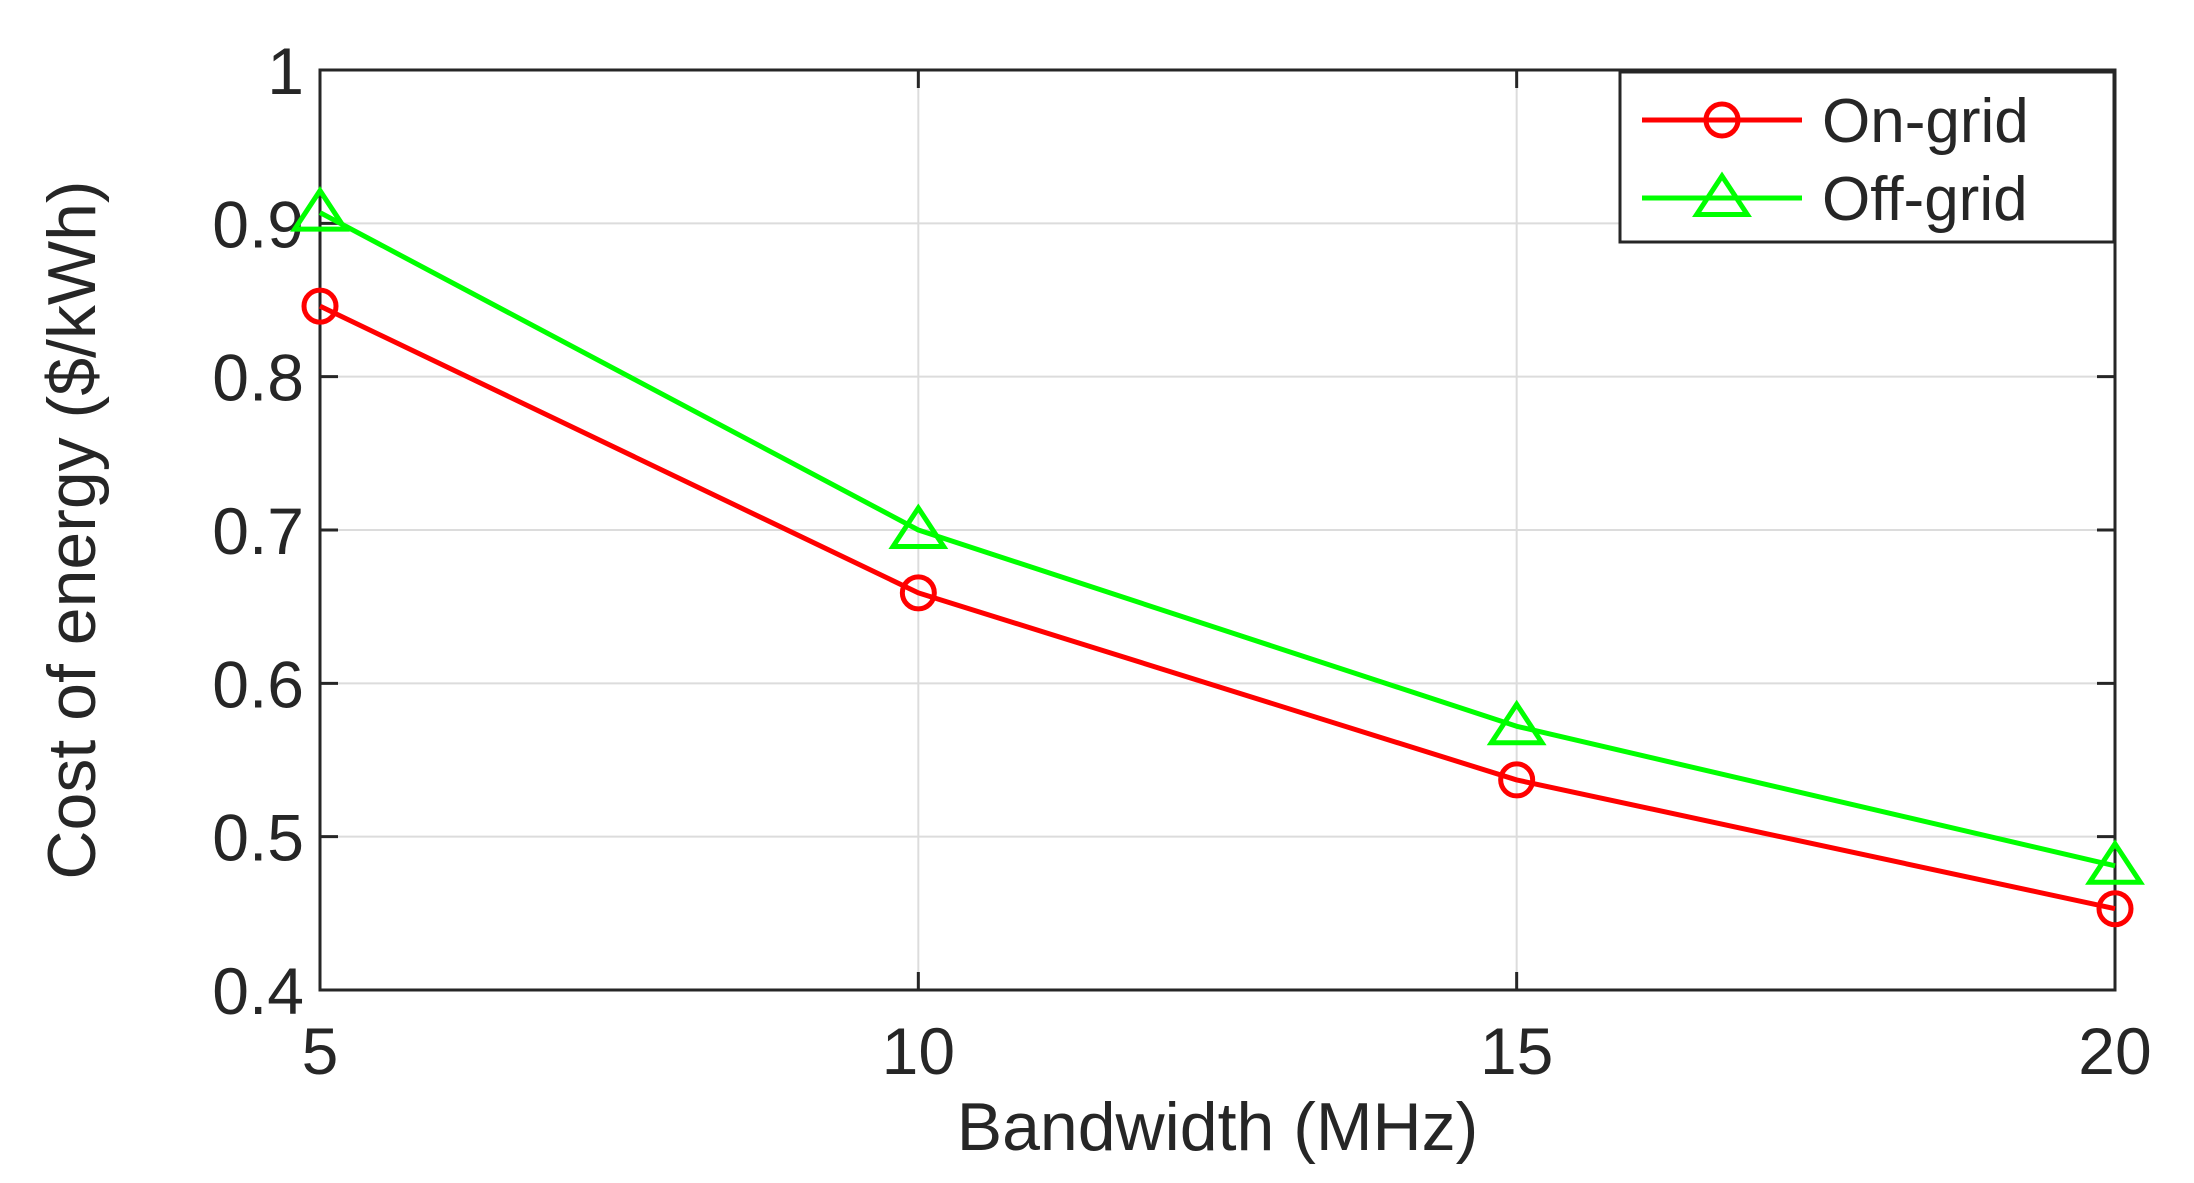  I want to click on x-tick-label: 15, so click(1516, 1051).